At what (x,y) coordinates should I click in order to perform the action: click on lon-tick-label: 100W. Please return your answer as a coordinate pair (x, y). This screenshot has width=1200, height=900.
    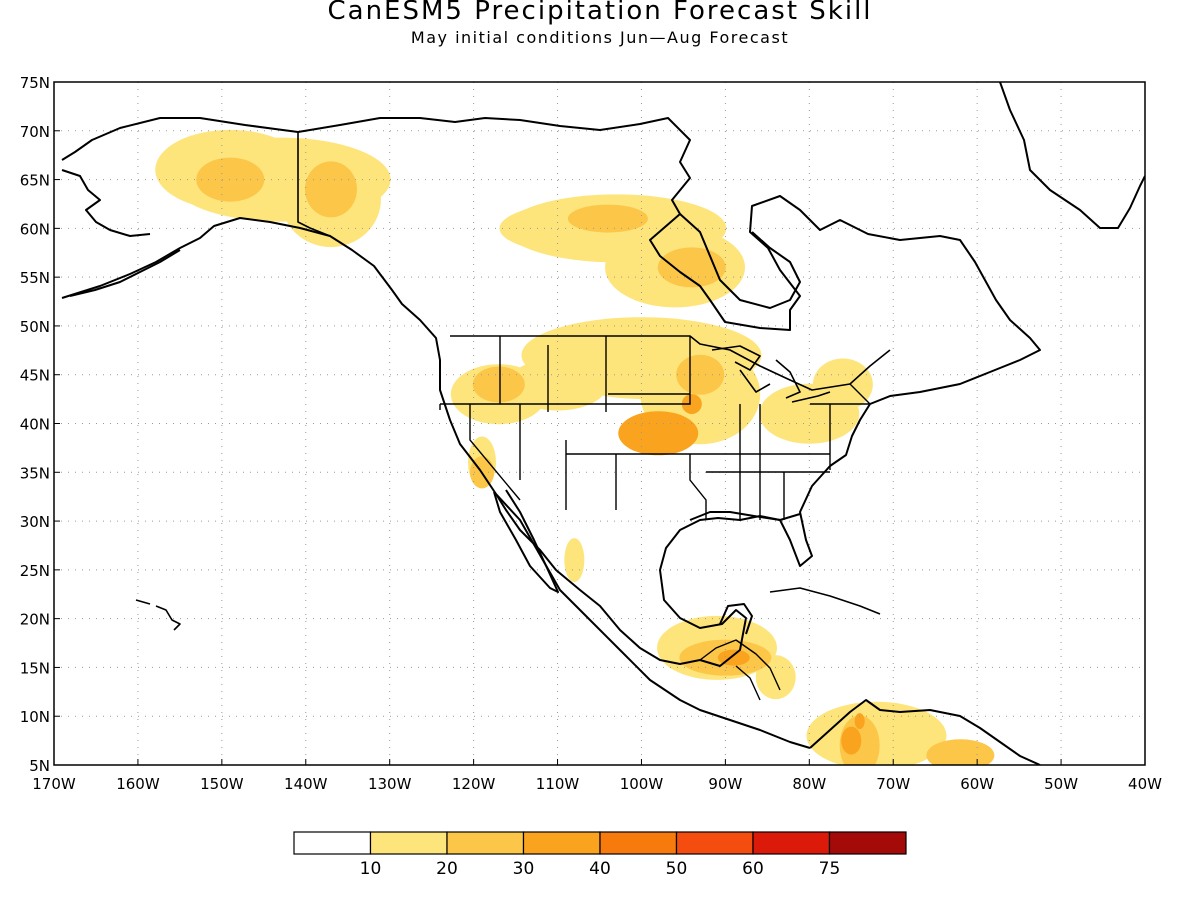
    Looking at the image, I should click on (642, 784).